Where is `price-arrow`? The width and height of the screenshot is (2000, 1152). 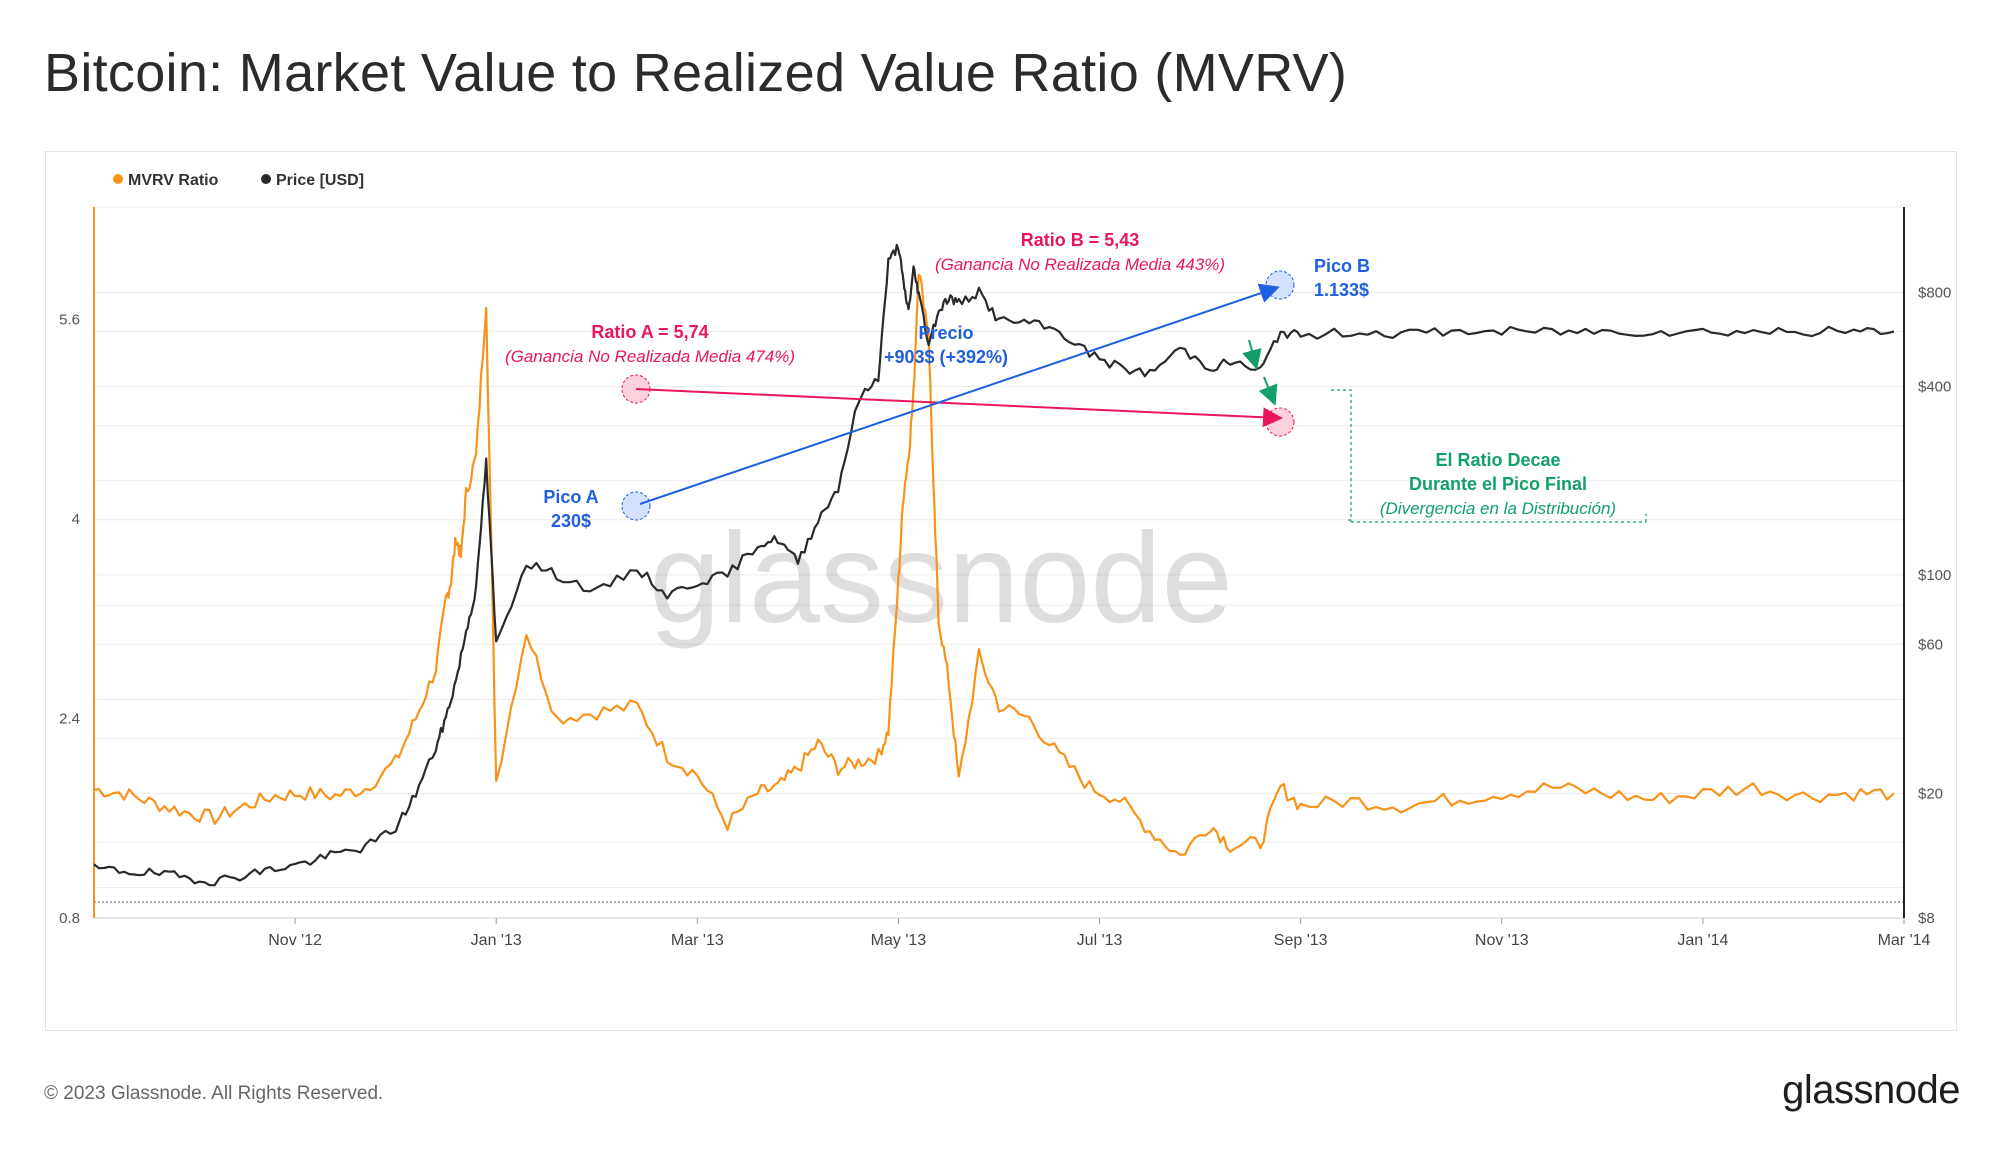 price-arrow is located at coordinates (959, 394).